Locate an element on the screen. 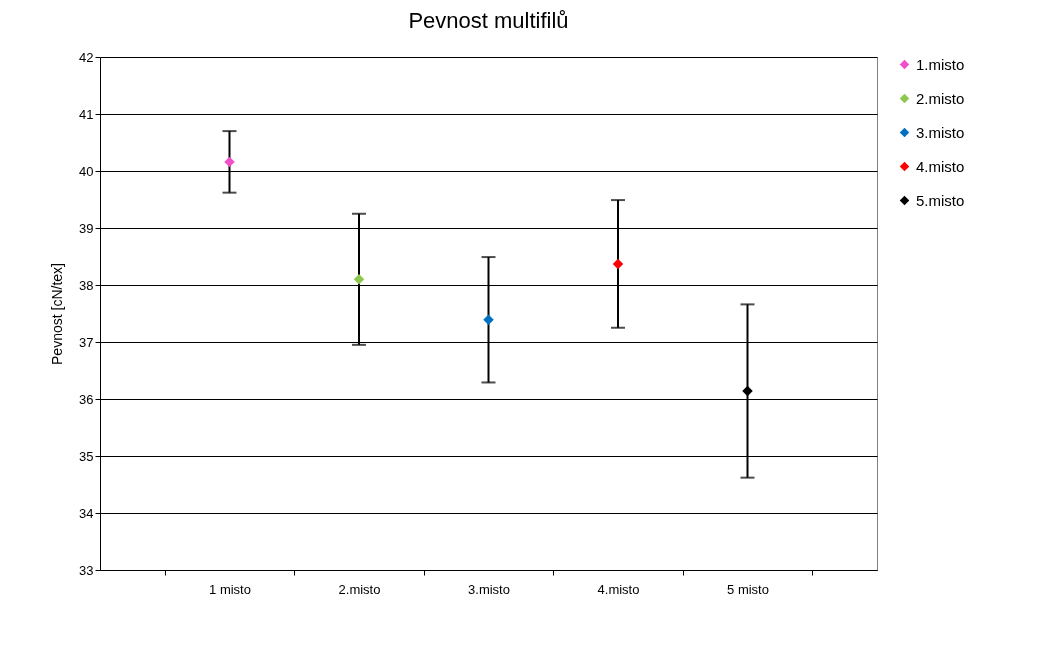 This screenshot has height=662, width=1051. legend-label: 2.misto is located at coordinates (940, 98).